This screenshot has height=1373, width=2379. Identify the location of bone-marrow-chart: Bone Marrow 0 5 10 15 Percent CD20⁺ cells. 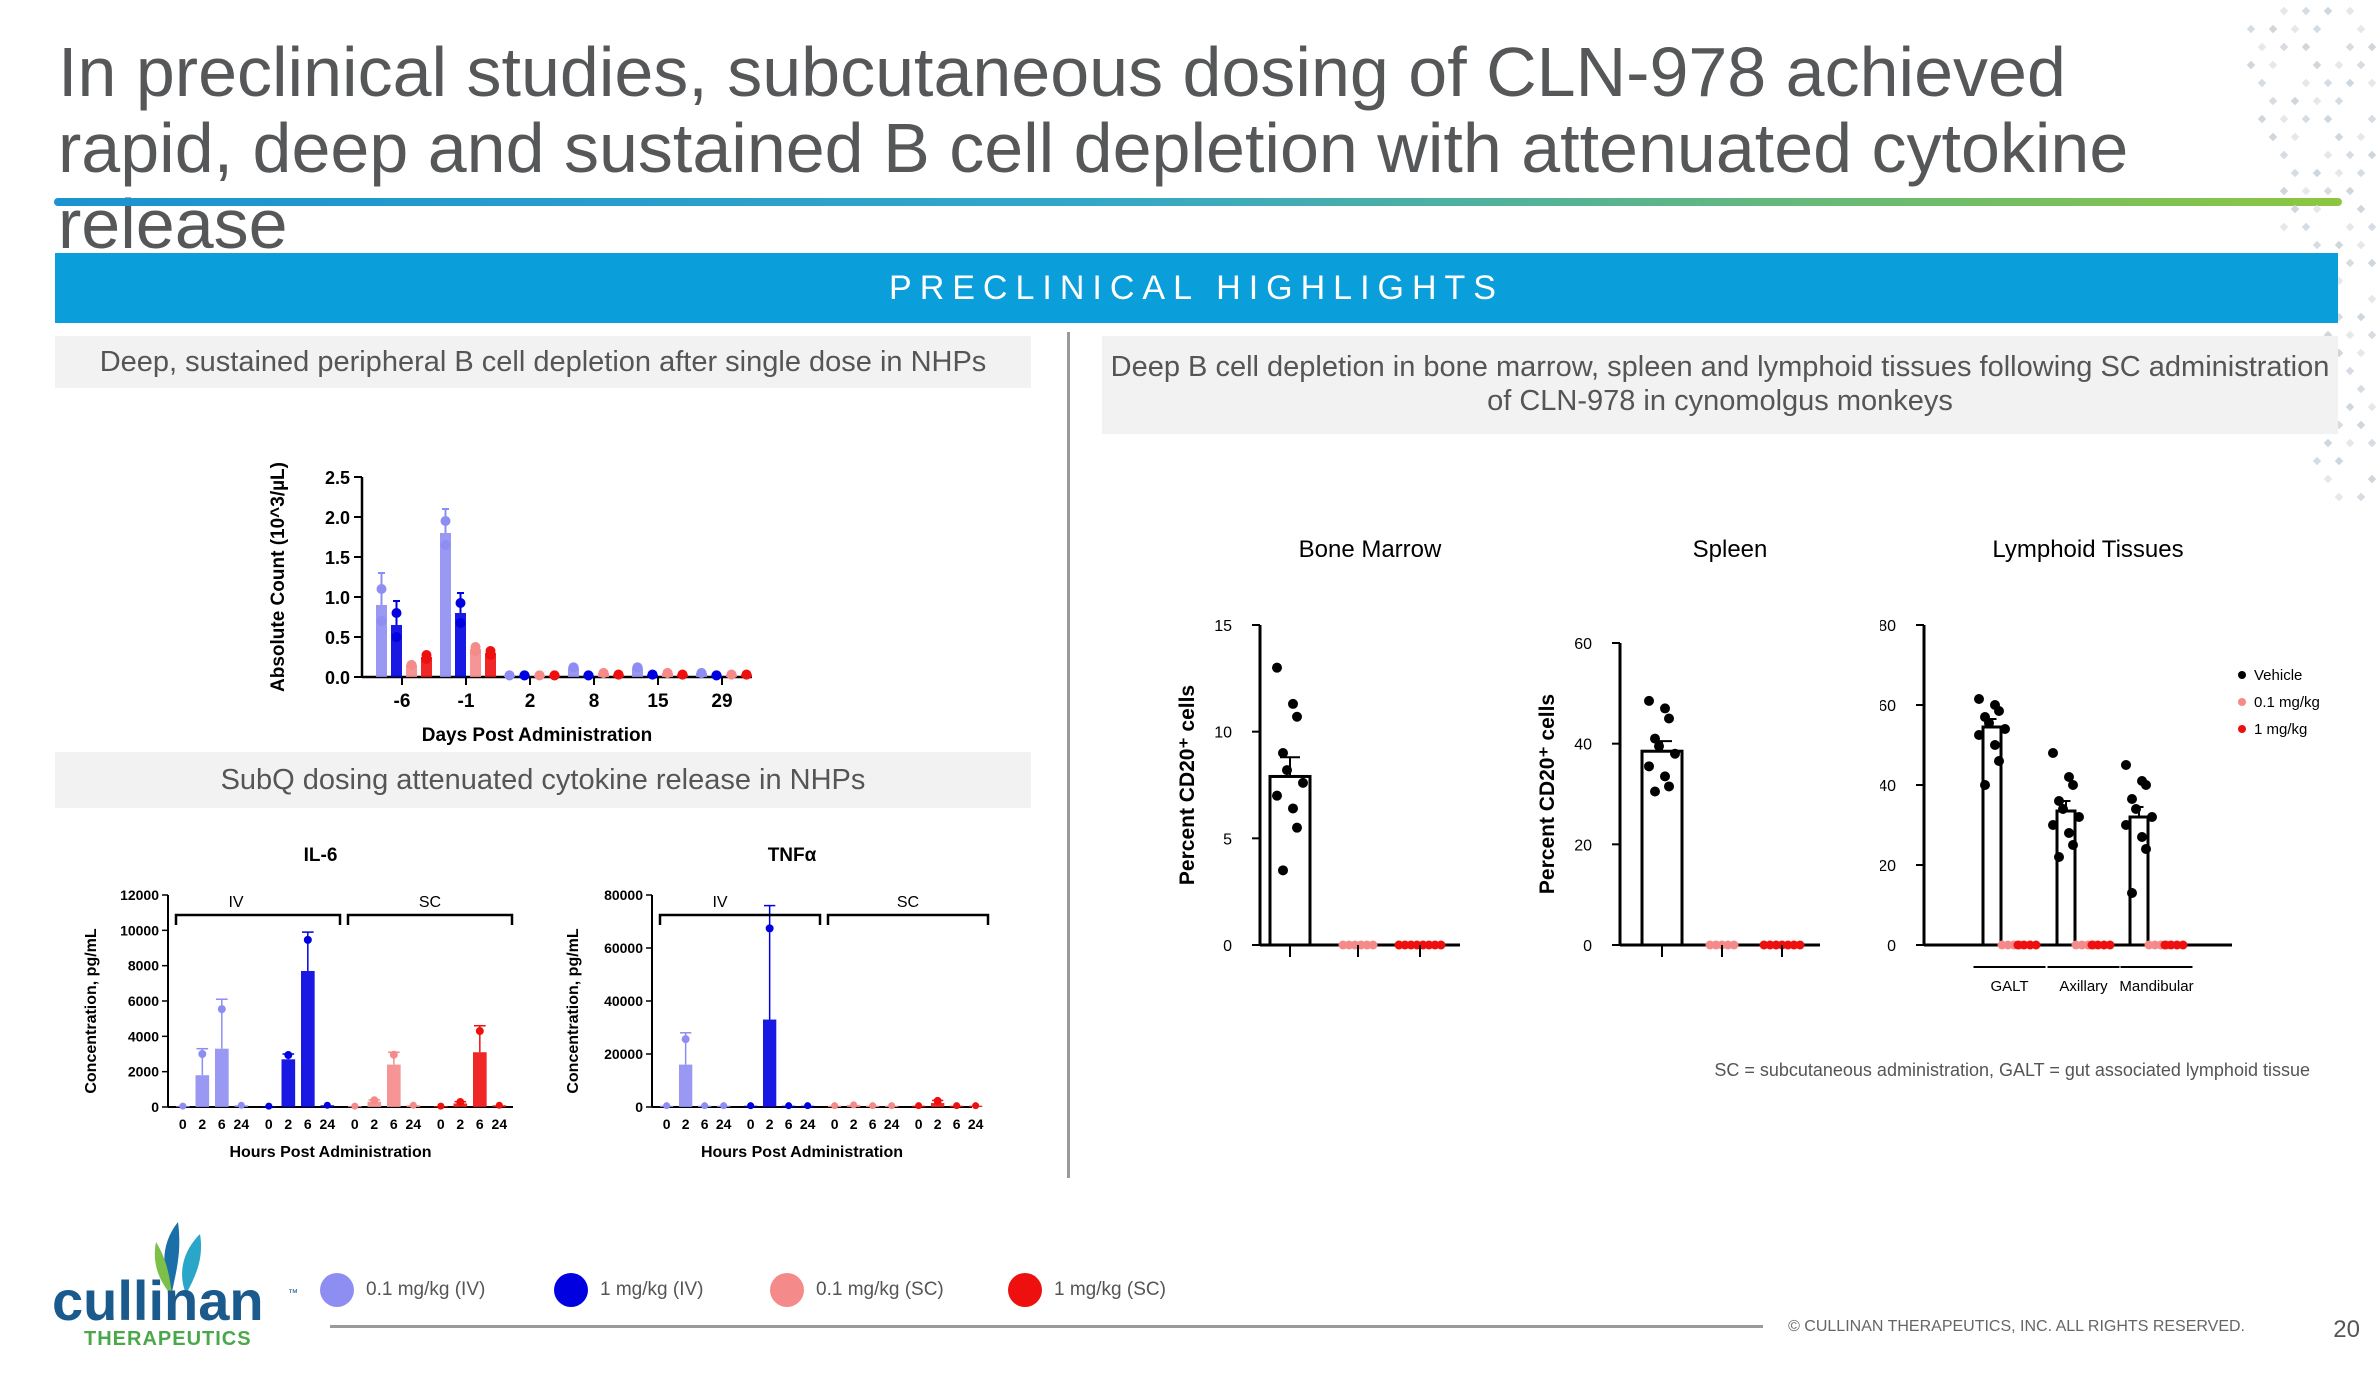
(1318, 746).